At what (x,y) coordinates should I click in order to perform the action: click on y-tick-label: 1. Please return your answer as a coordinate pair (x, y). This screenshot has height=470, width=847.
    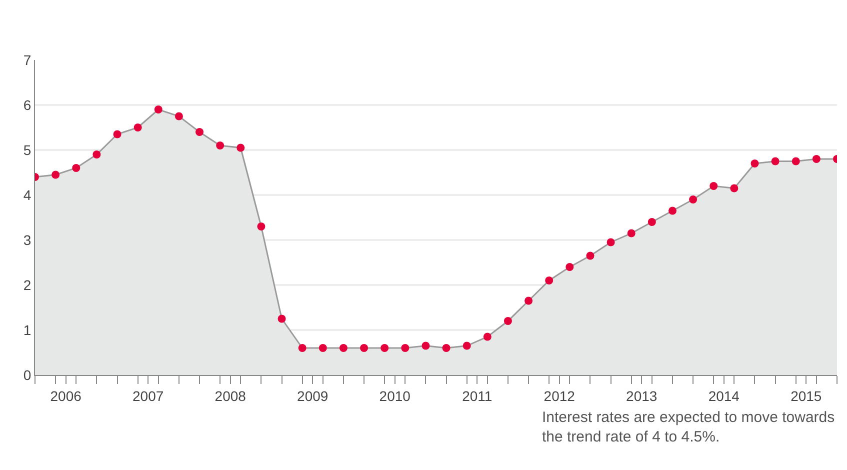
    Looking at the image, I should click on (27, 330).